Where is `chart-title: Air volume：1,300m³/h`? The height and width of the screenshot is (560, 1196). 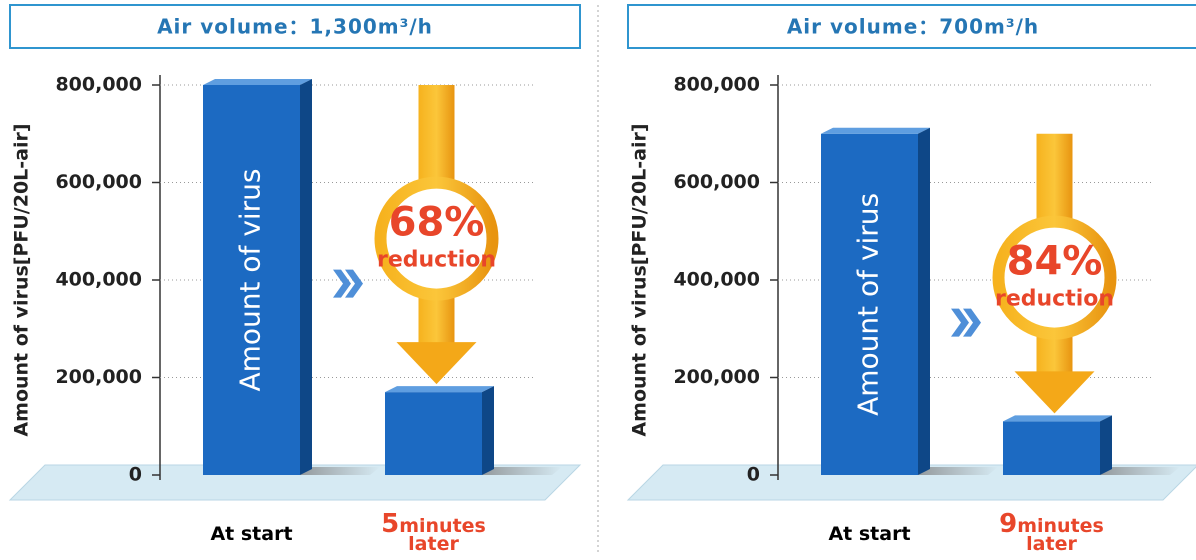 chart-title: Air volume：1,300m³/h is located at coordinates (295, 27).